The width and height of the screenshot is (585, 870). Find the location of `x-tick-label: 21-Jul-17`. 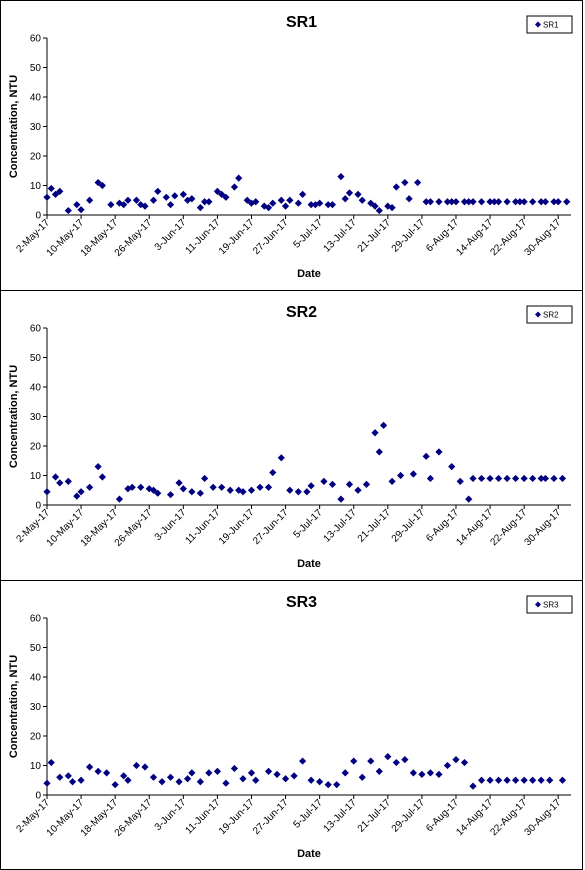

x-tick-label: 21-Jul-17 is located at coordinates (375, 816).